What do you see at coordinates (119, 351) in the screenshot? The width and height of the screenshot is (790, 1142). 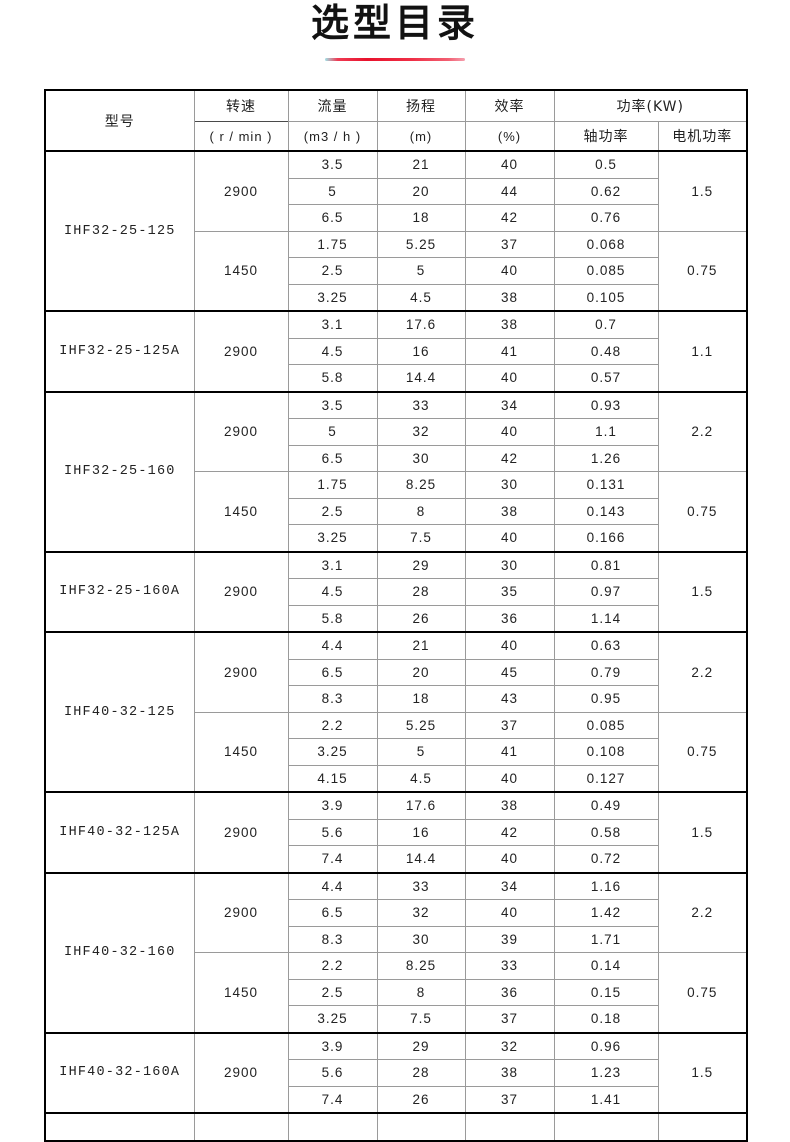 I see `model-cell: IHF32-25-125A` at bounding box center [119, 351].